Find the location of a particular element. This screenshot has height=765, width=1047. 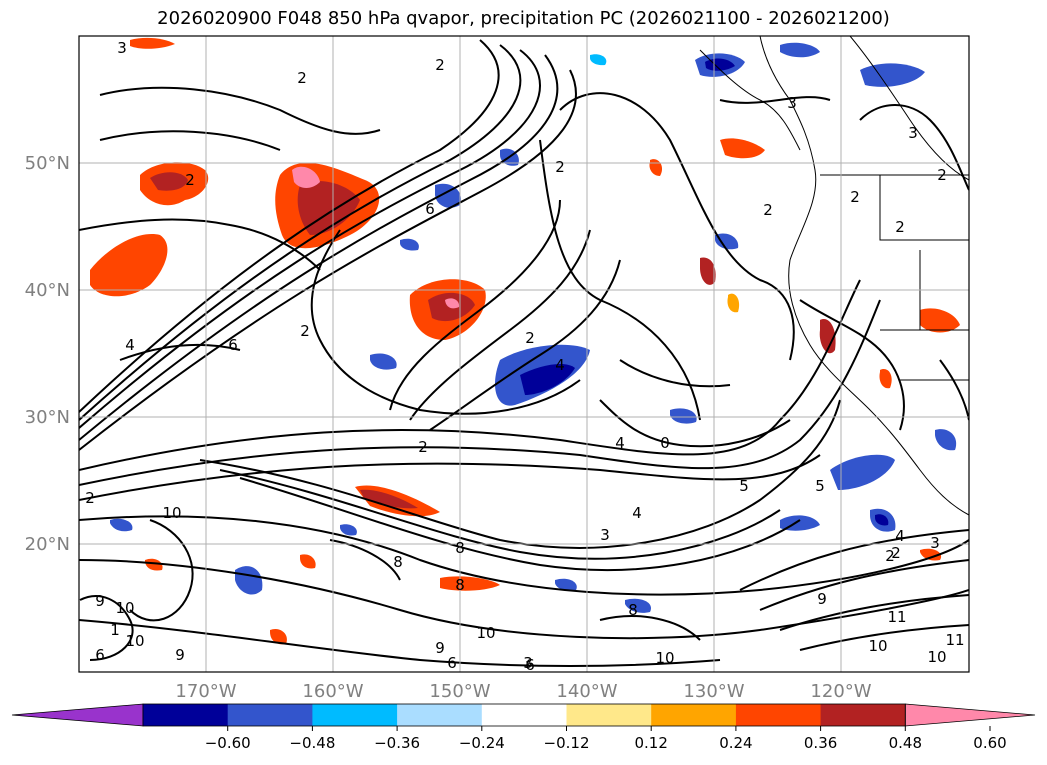

longitude-labels: 170°W 160°W 150°W 140°W 130°W 120°W is located at coordinates (523, 691).